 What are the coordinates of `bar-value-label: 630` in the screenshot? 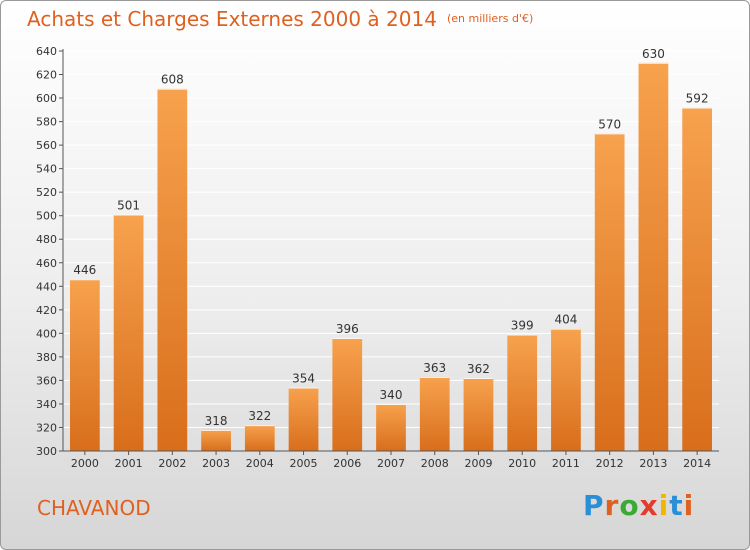 It's located at (653, 54).